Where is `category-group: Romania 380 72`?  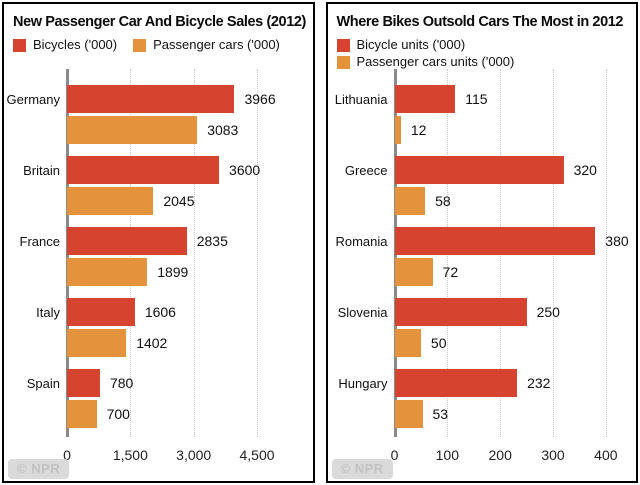 category-group: Romania 380 72 is located at coordinates (482, 256).